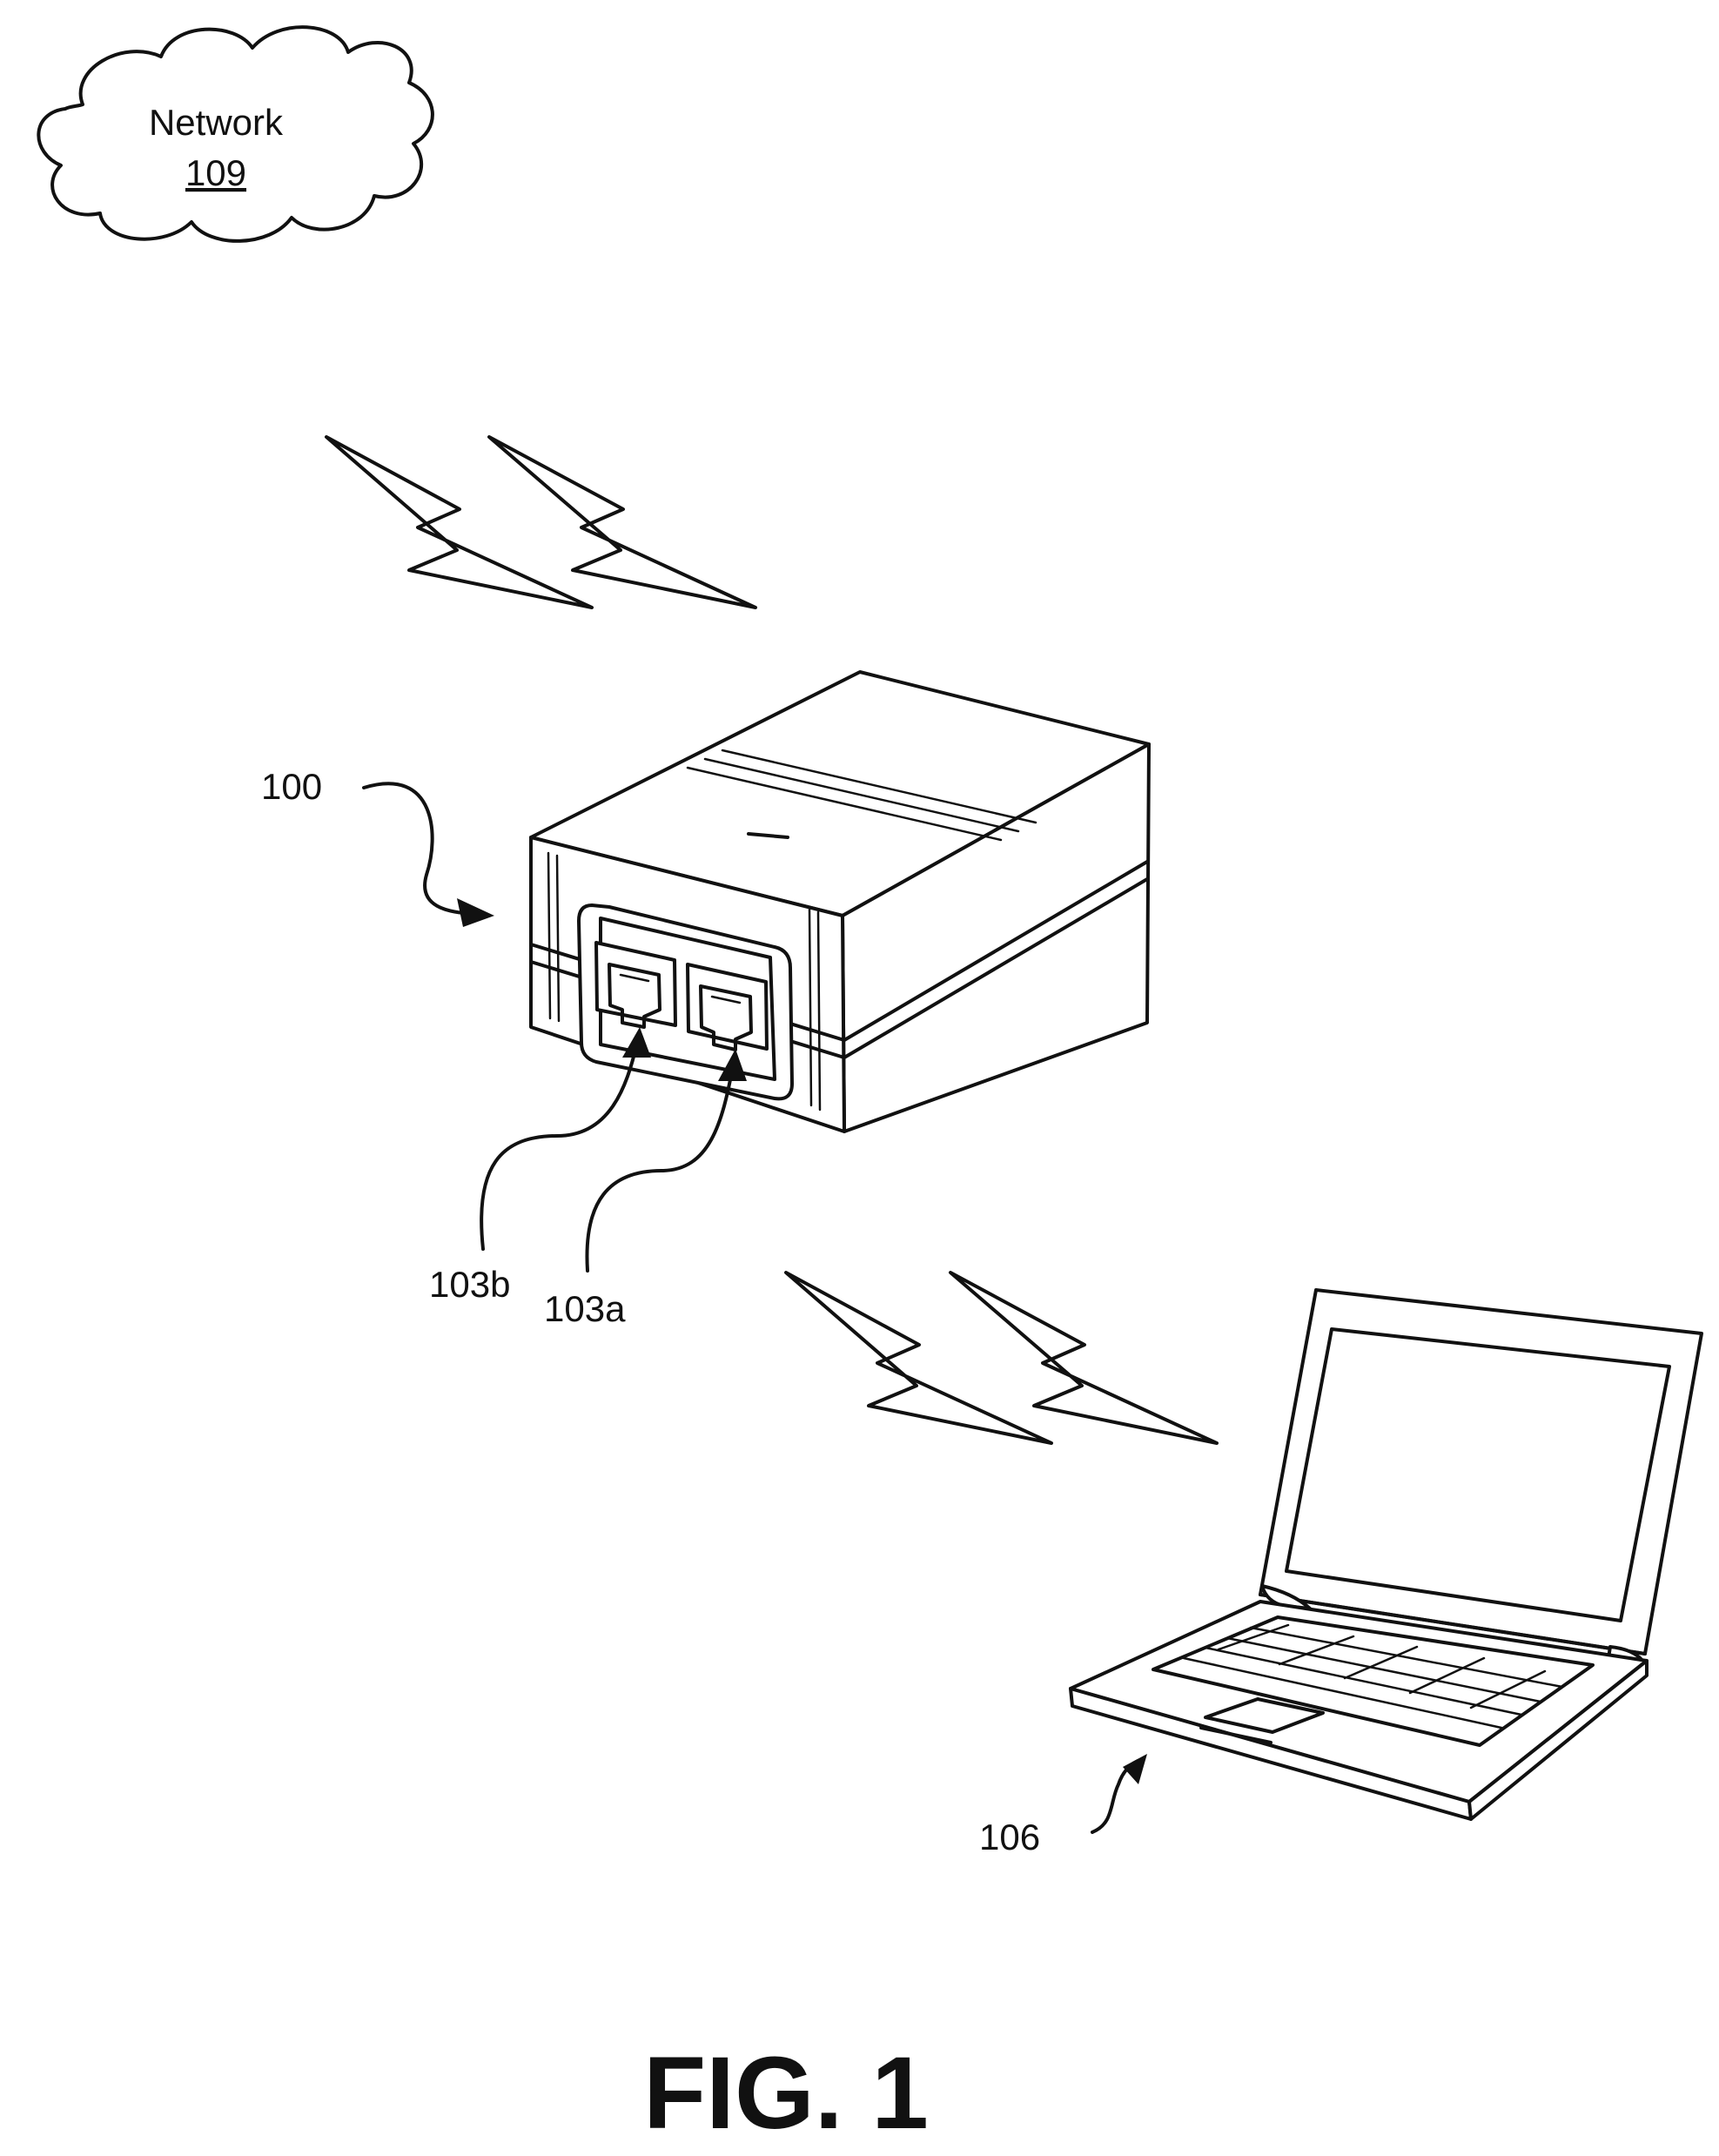 This screenshot has height=2156, width=1719. Describe the element at coordinates (840, 902) in the screenshot. I see `network-device` at that location.